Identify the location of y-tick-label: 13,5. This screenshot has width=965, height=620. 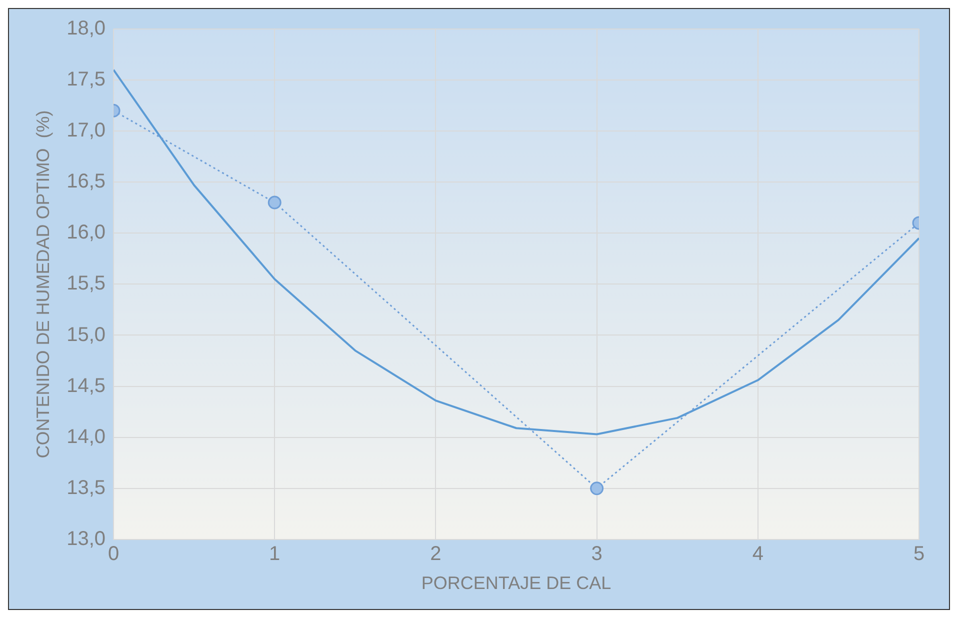
(86, 487).